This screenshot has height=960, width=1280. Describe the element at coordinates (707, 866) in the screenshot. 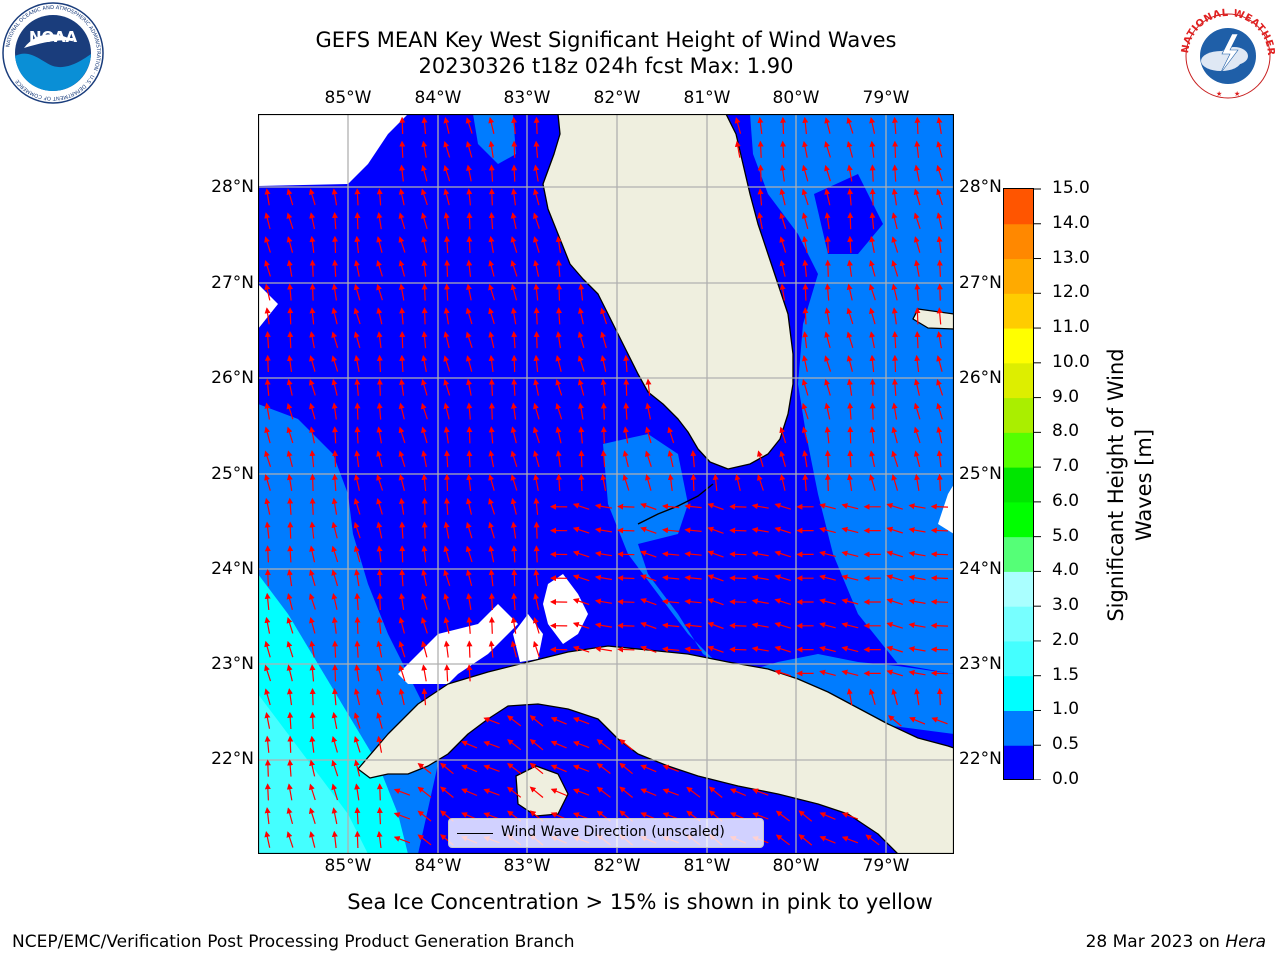

I see `lon-tick-bottom: 81°W` at that location.